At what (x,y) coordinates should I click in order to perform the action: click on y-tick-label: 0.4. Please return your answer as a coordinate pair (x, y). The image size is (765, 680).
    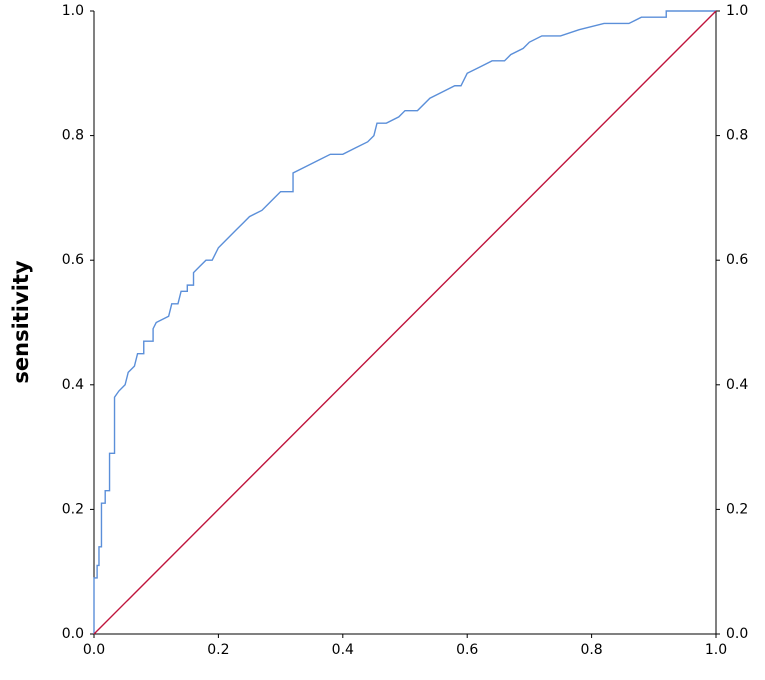
    Looking at the image, I should click on (73, 385).